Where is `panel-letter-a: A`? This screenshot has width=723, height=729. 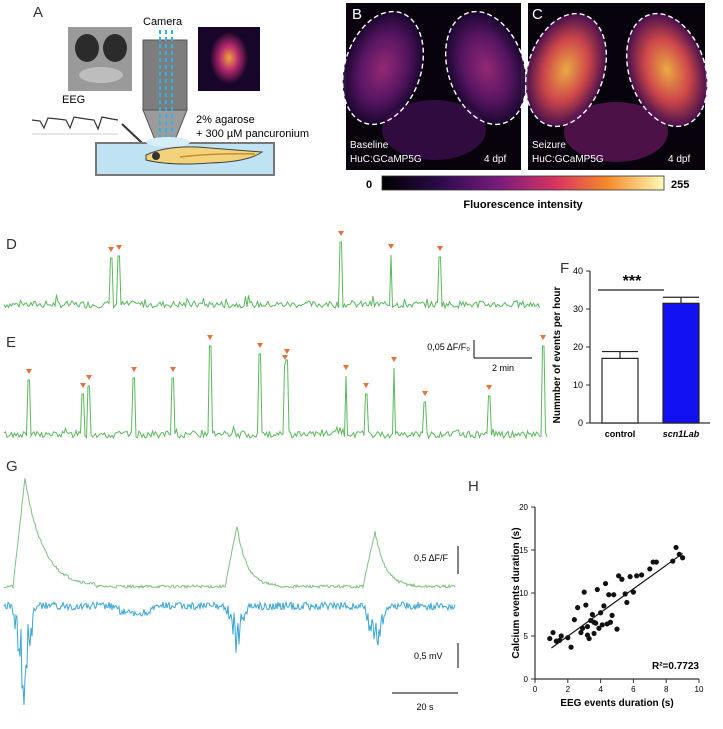 panel-letter-a: A is located at coordinates (38, 12).